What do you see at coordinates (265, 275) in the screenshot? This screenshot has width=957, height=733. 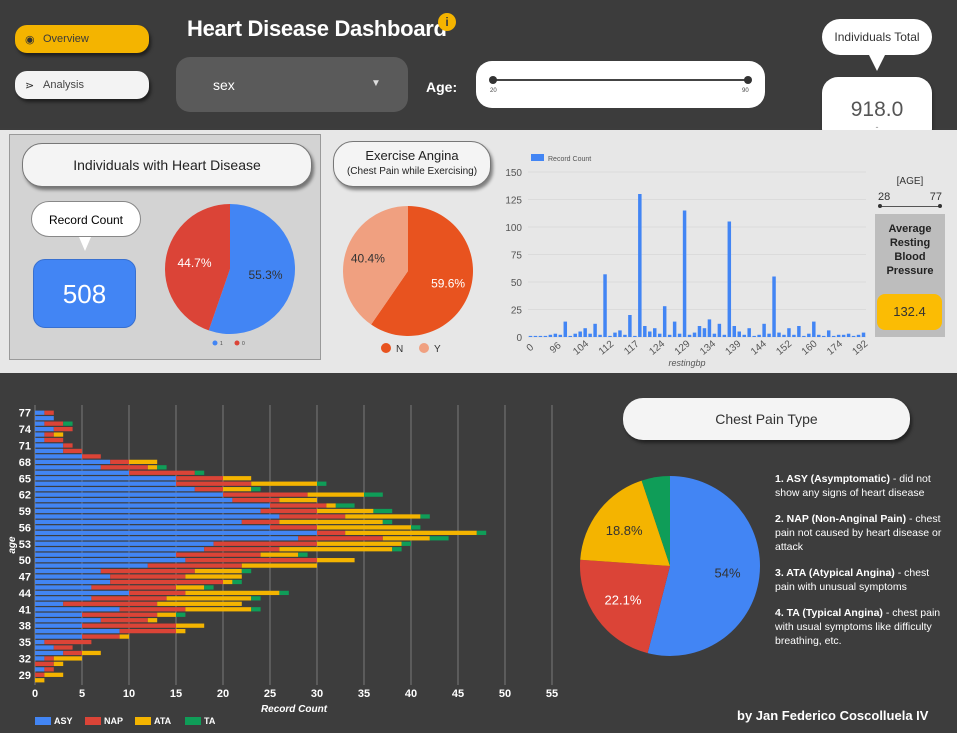 I see `pie-label-1: 55.3%` at bounding box center [265, 275].